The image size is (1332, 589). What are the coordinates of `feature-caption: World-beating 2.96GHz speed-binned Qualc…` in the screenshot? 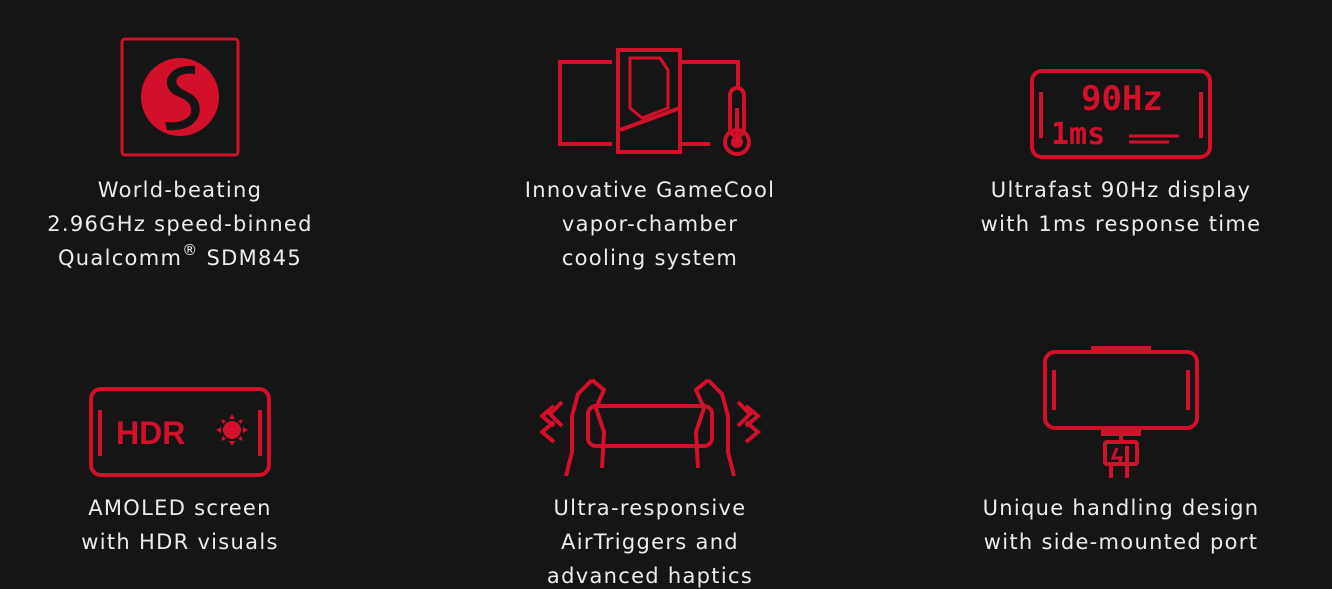 It's located at (190, 224).